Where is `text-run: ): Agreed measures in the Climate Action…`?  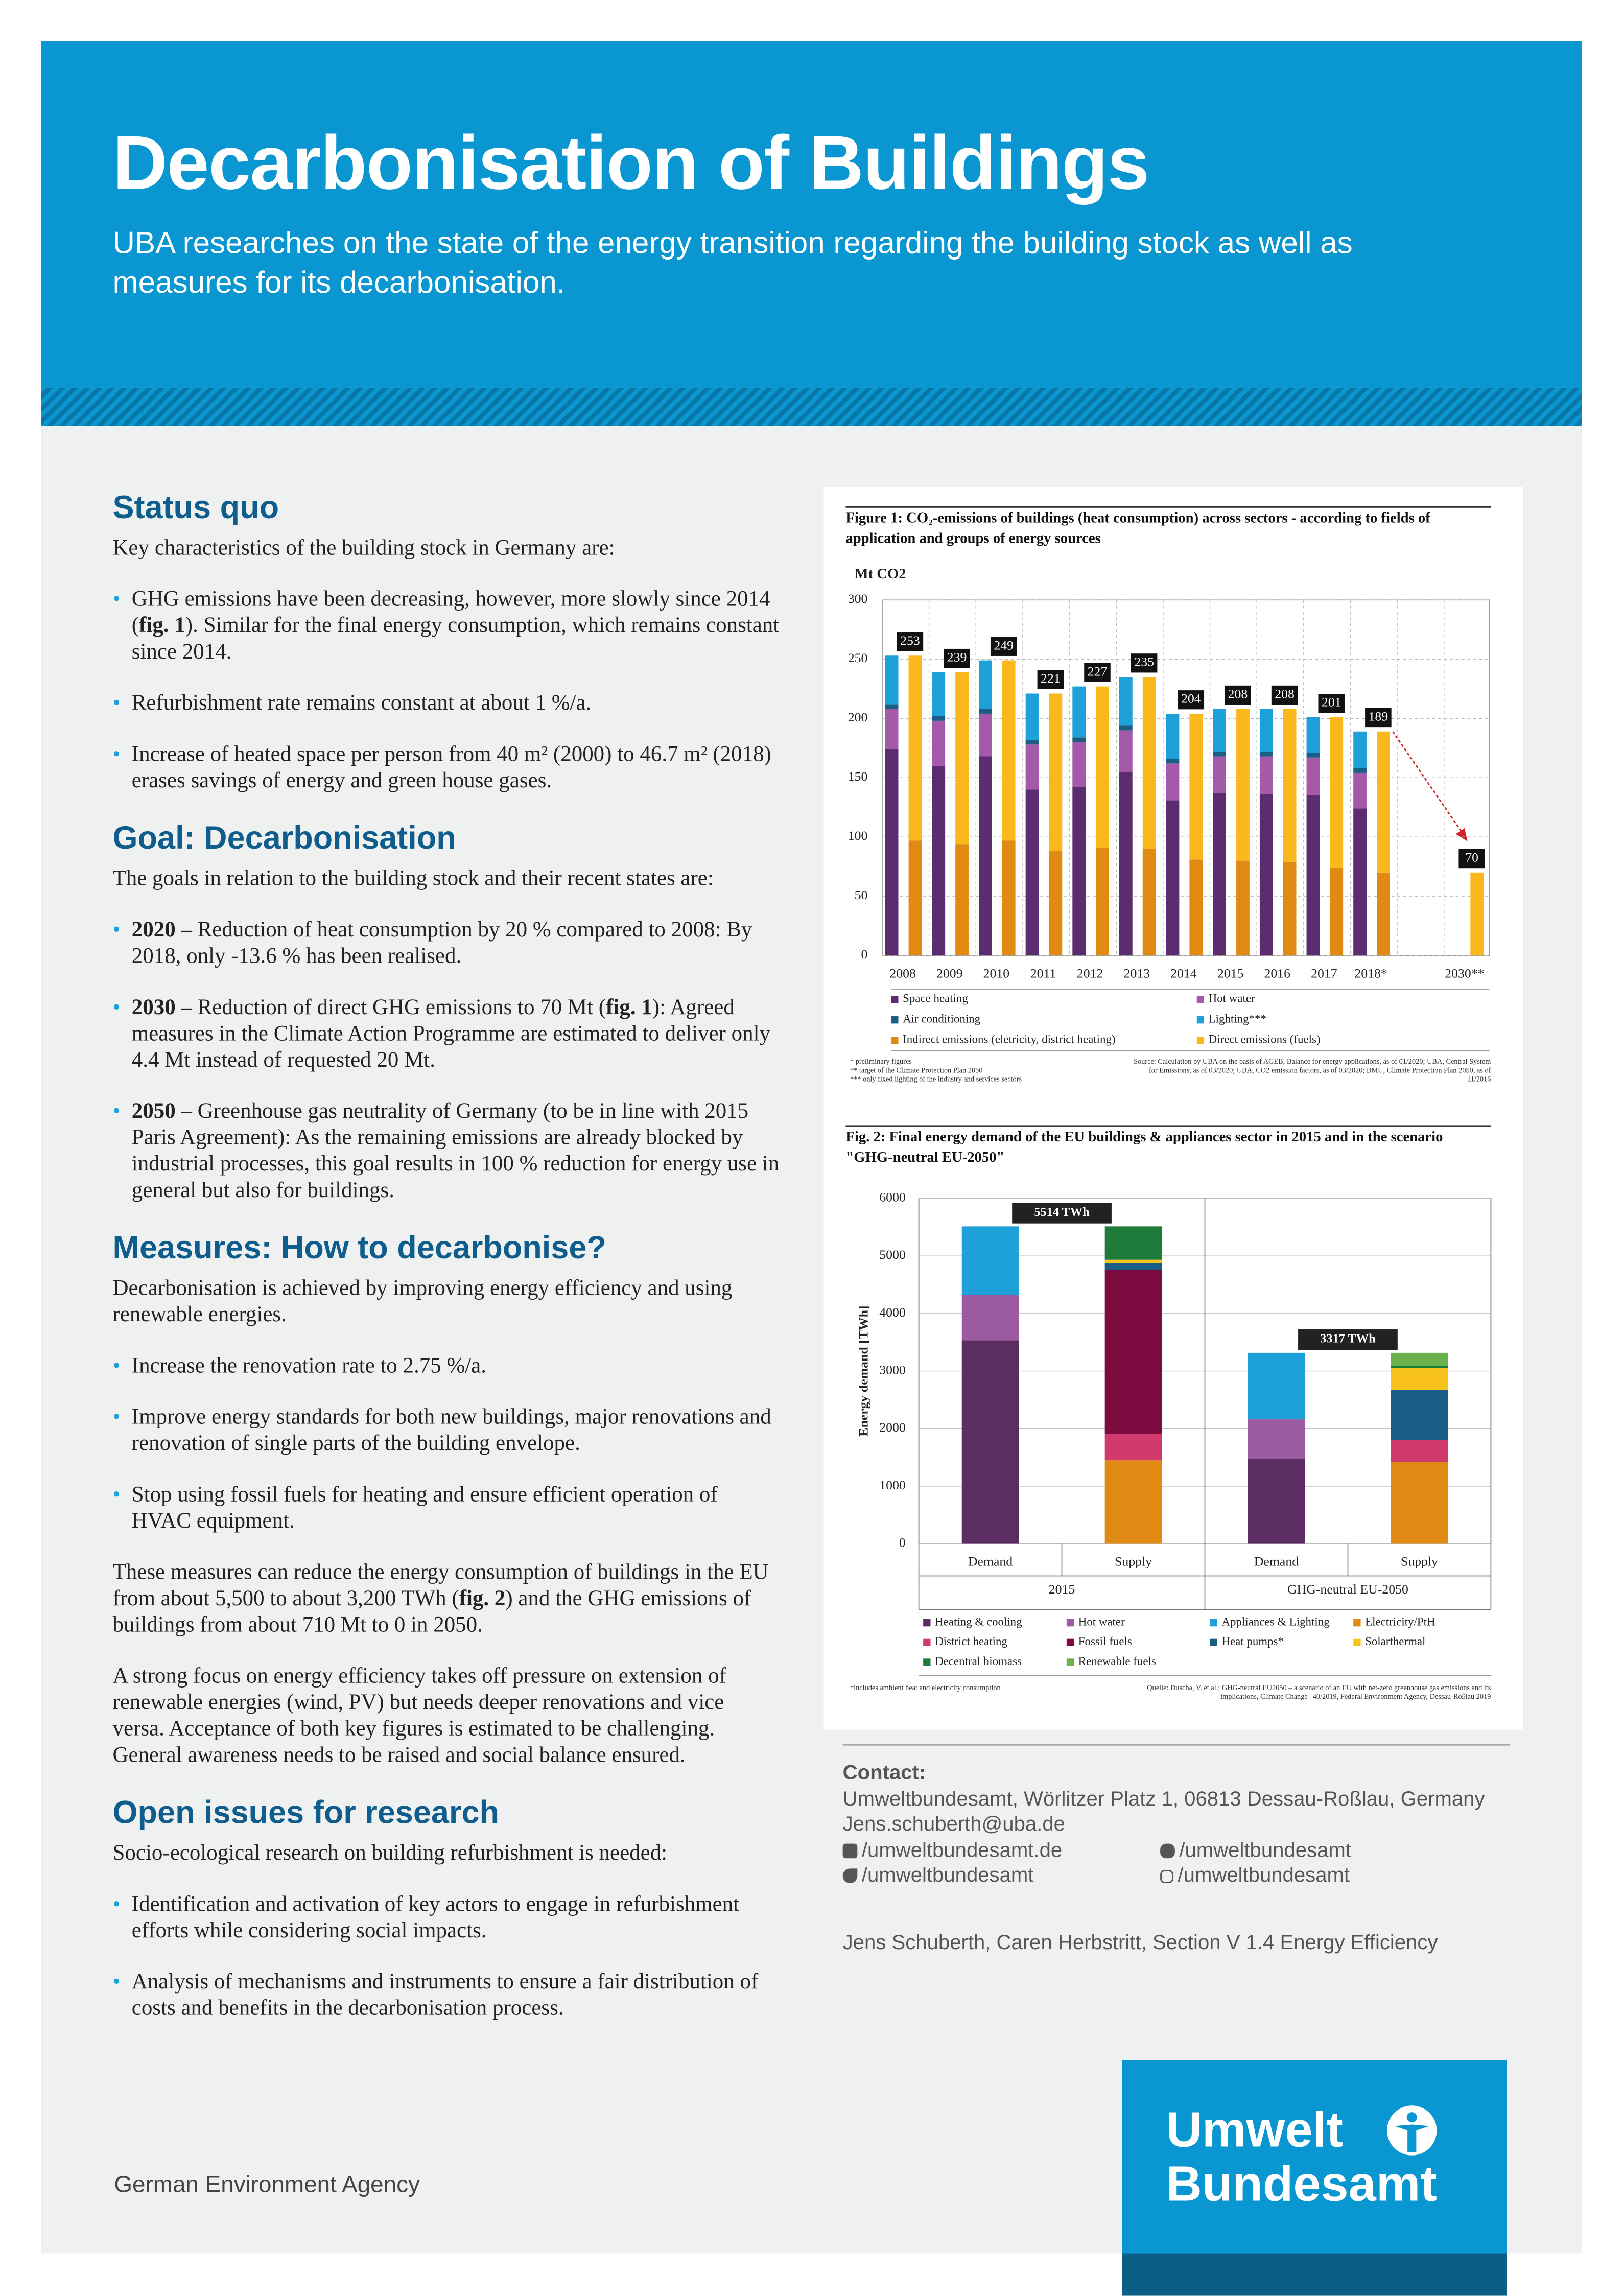 text-run: ): Agreed measures in the Climate Action… is located at coordinates (451, 1034).